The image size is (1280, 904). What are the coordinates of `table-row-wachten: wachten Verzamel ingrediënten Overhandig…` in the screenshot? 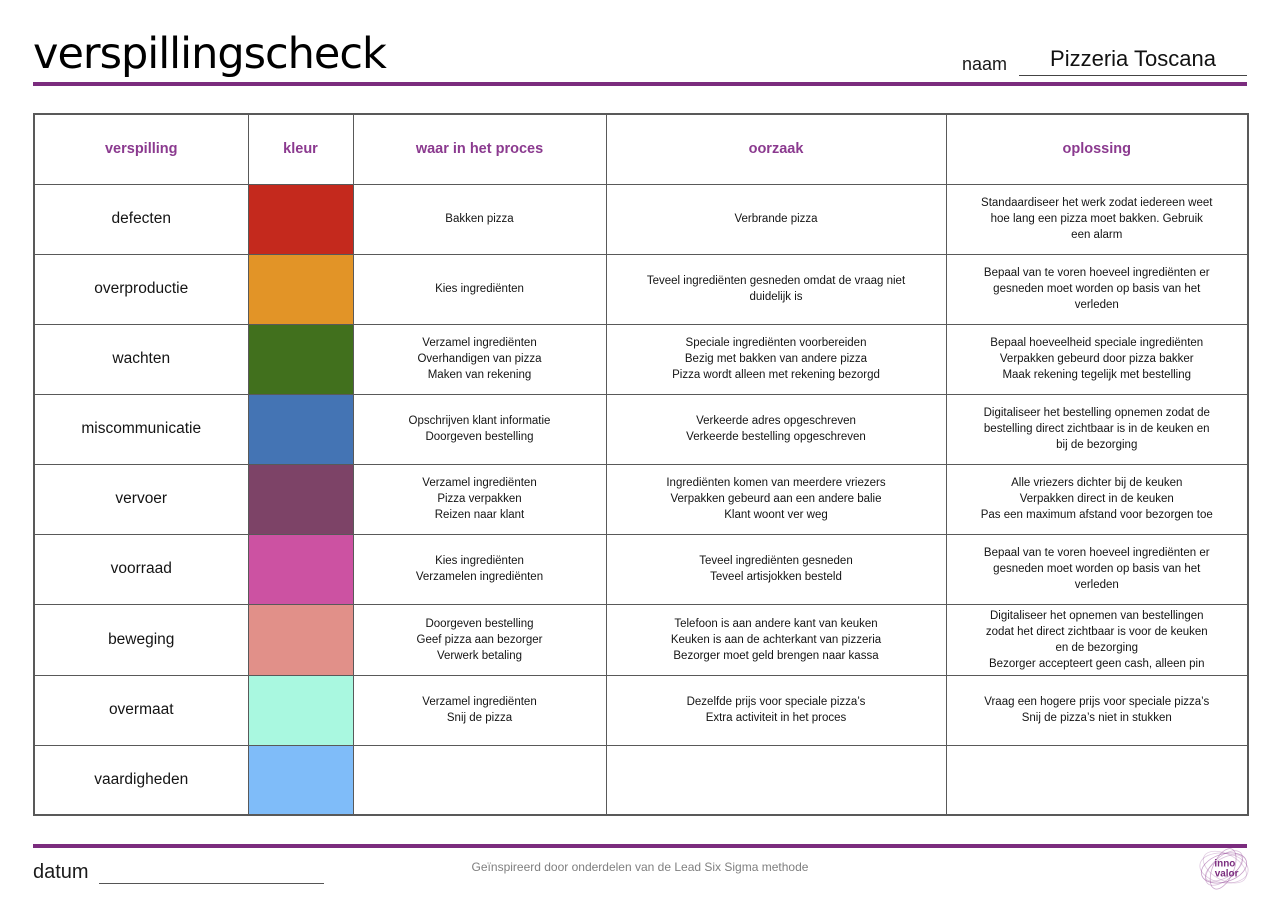 It's located at (641, 359).